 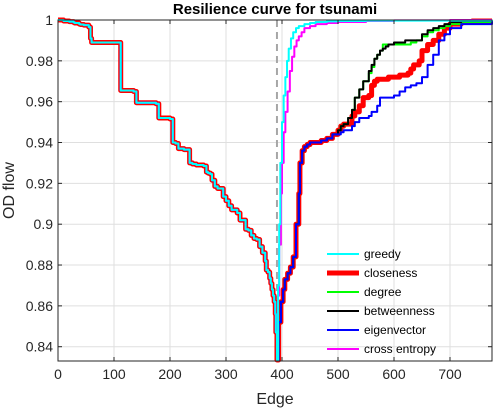 What do you see at coordinates (394, 374) in the screenshot?
I see `x-tick-label: 600` at bounding box center [394, 374].